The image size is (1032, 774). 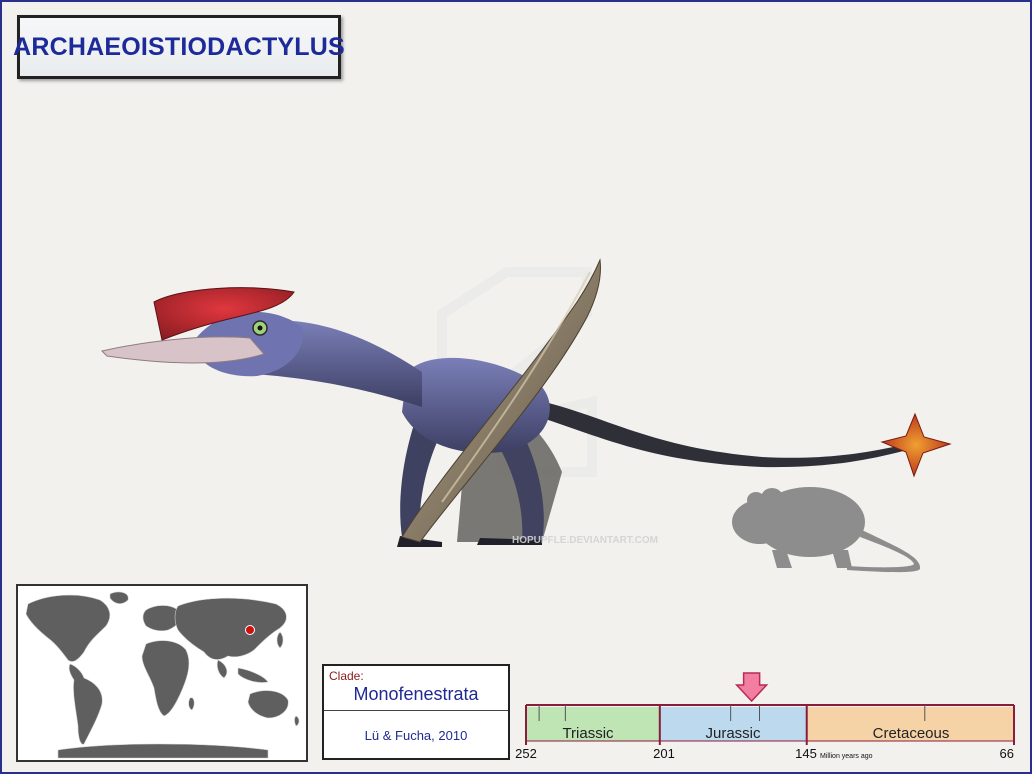 I want to click on clade-divider, so click(x=416, y=710).